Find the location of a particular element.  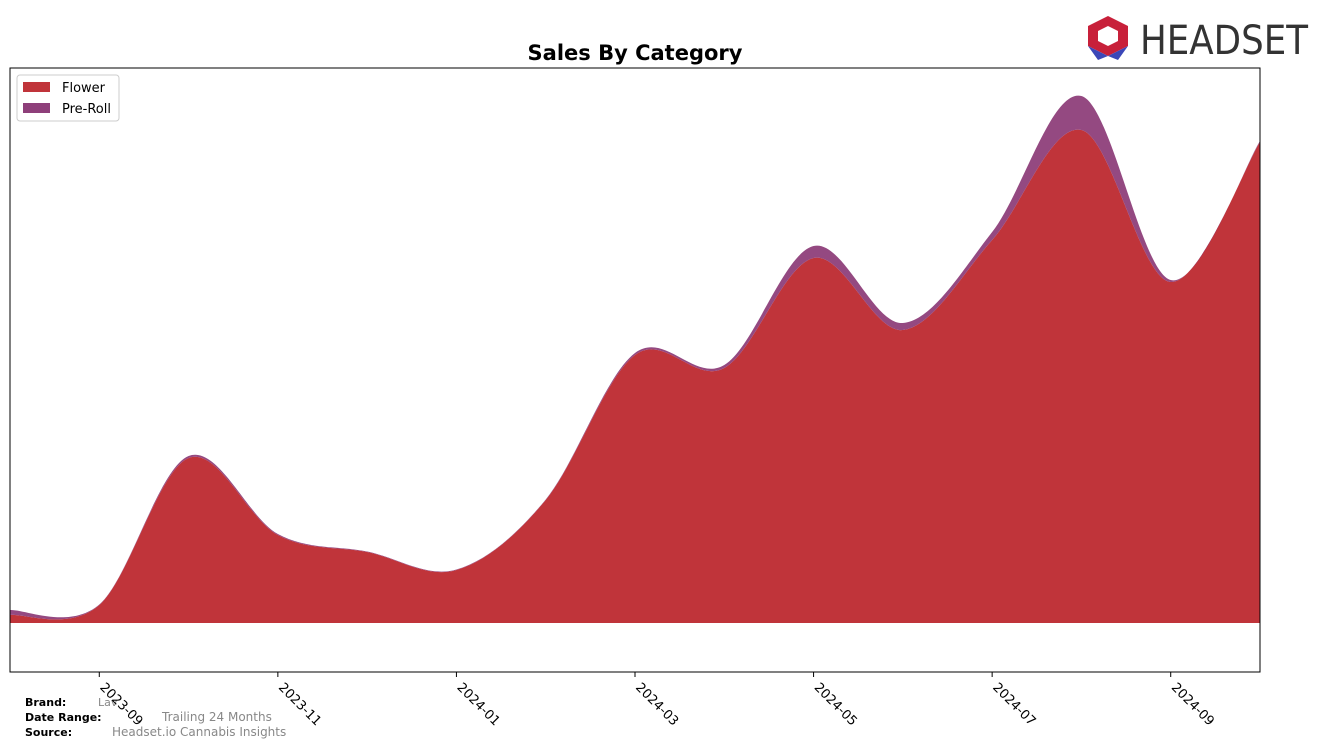

footer-value: Headset.io Cannabis Insights is located at coordinates (199, 732).